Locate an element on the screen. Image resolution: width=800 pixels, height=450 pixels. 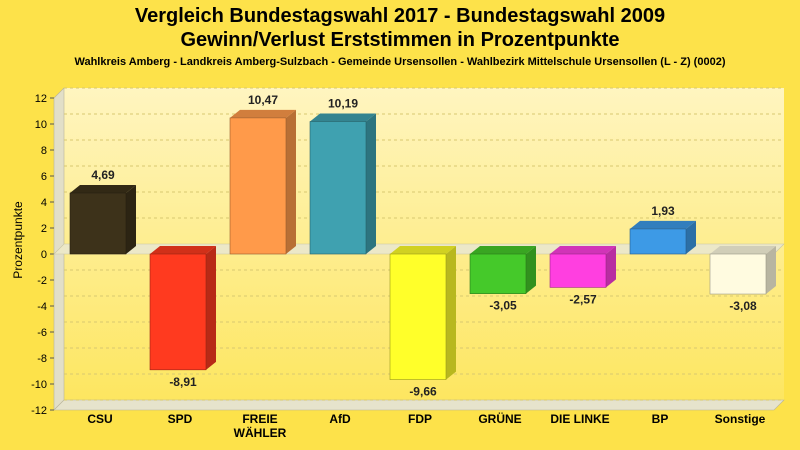
plot-floor is located at coordinates (419, 405).